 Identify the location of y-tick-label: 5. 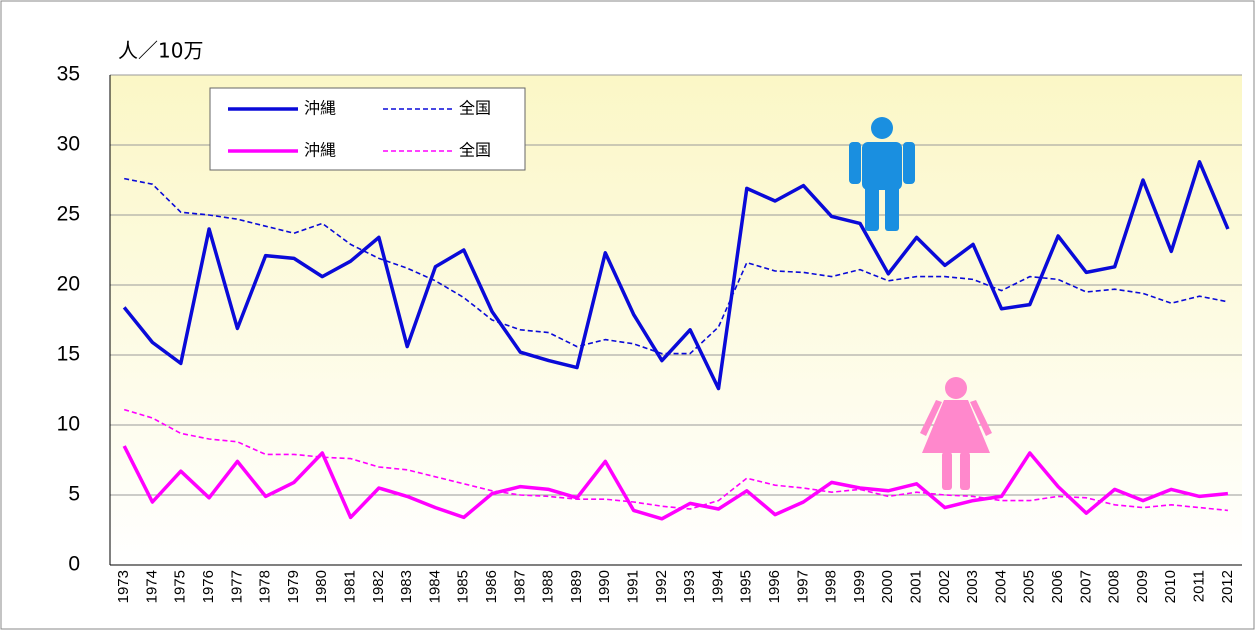
(74, 494).